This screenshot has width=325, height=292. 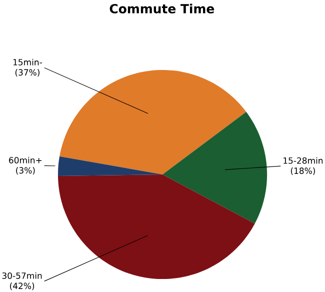 What do you see at coordinates (302, 172) in the screenshot?
I see `data-label: (18%)` at bounding box center [302, 172].